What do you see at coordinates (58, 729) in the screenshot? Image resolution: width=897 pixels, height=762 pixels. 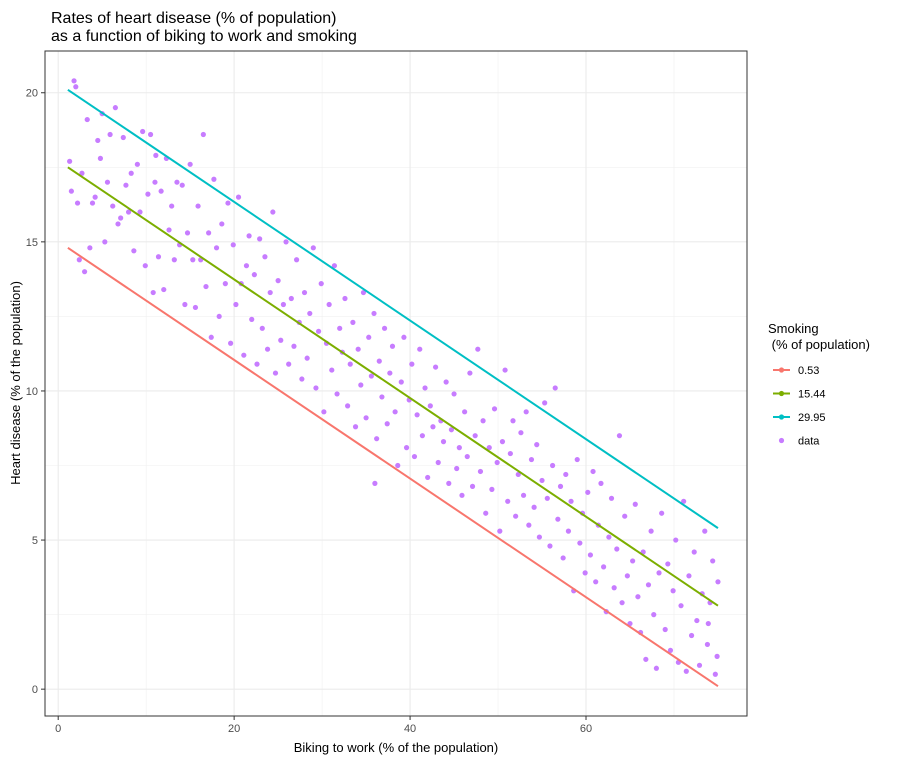 I see `x-tick-label: 0` at bounding box center [58, 729].